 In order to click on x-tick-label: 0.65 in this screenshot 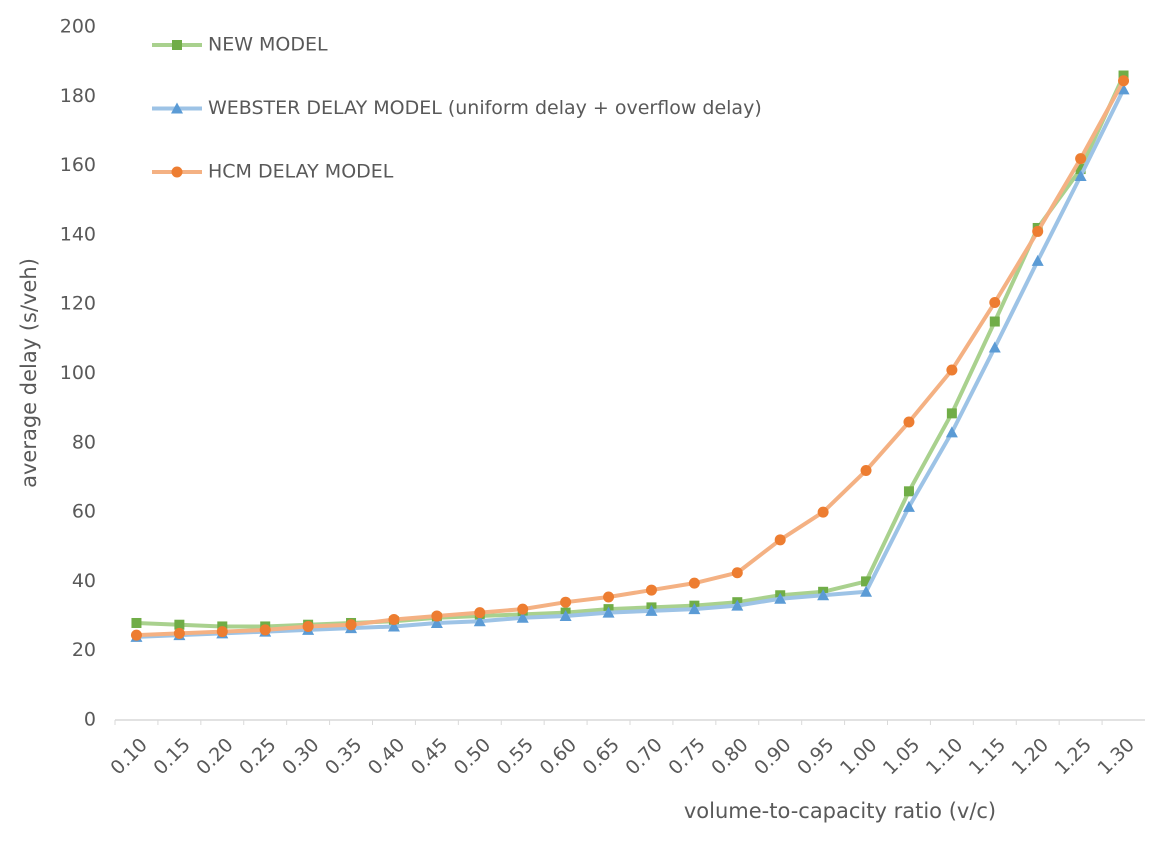, I will do `click(600, 756)`.